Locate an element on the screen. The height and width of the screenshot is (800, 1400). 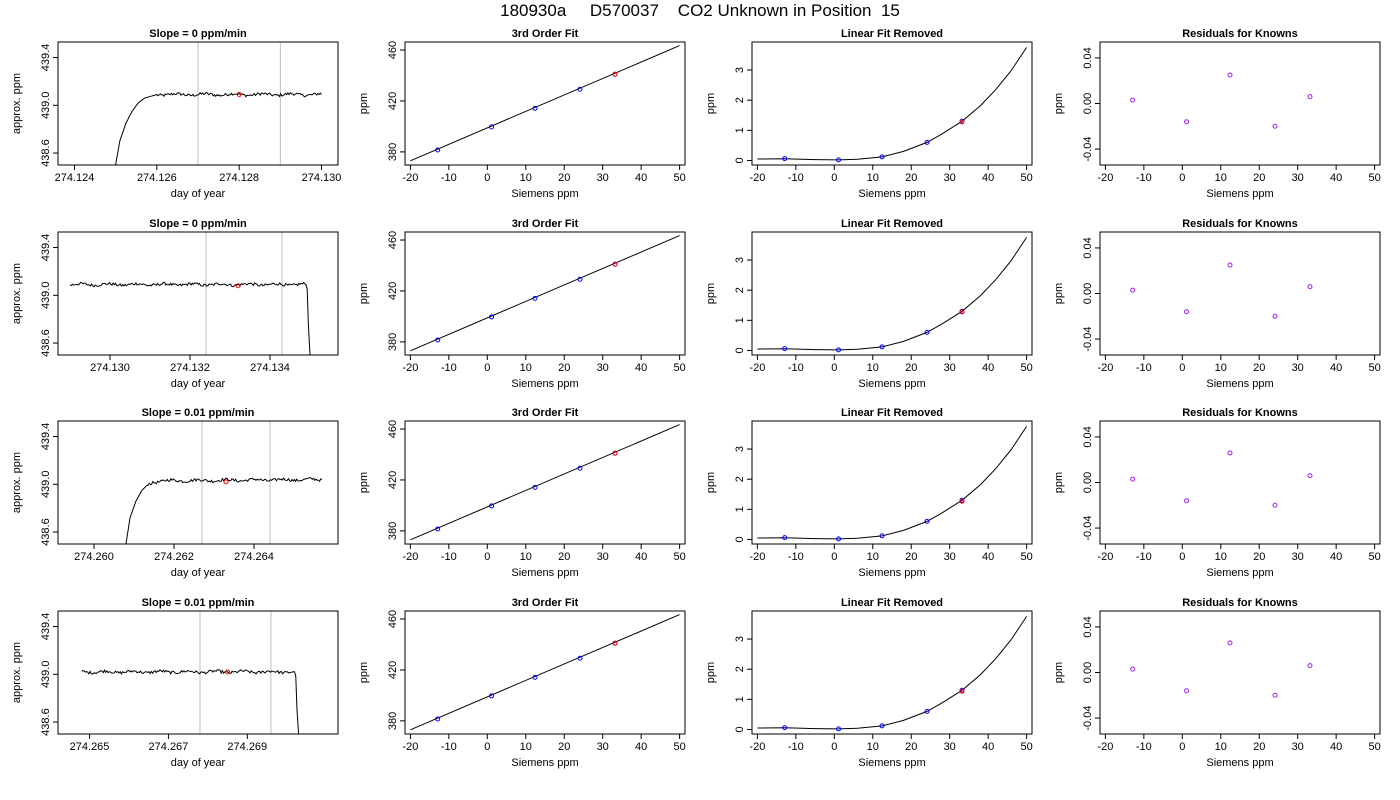
fit-curve is located at coordinates (892, 104).